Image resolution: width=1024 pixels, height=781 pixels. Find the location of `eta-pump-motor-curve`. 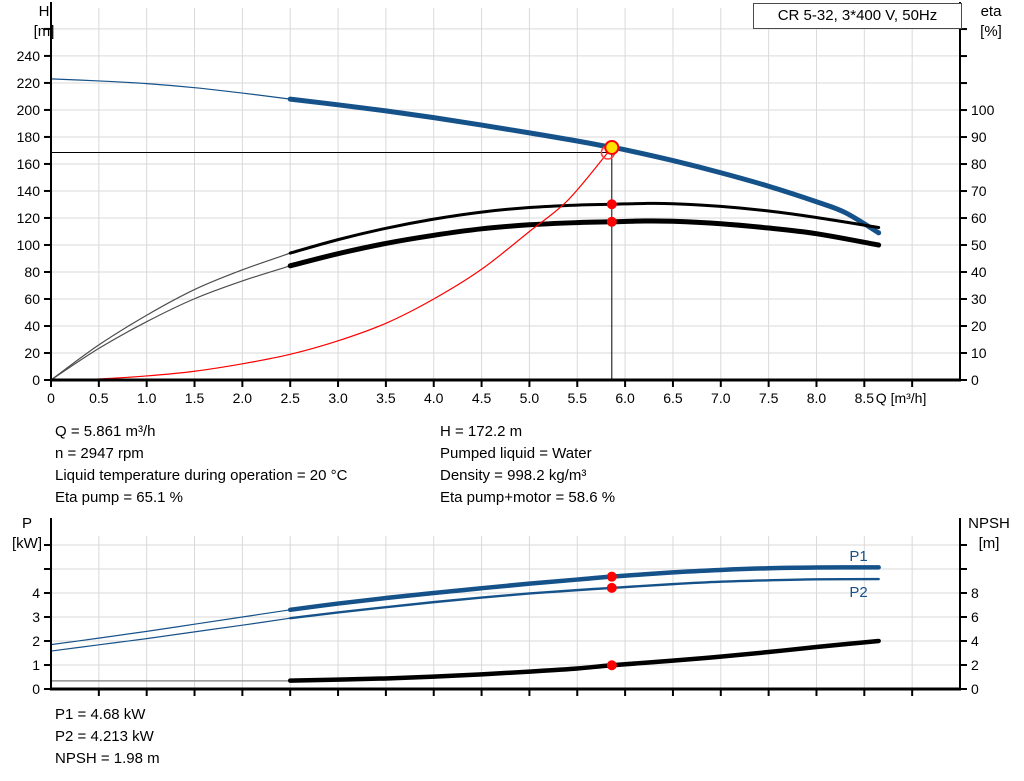

eta-pump-motor-curve is located at coordinates (584, 243).